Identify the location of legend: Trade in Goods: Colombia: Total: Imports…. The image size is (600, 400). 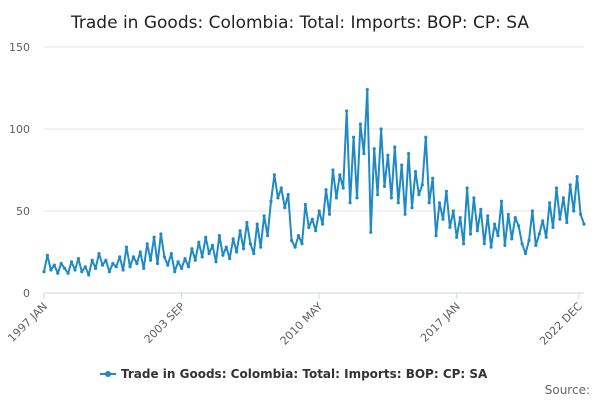
(294, 374).